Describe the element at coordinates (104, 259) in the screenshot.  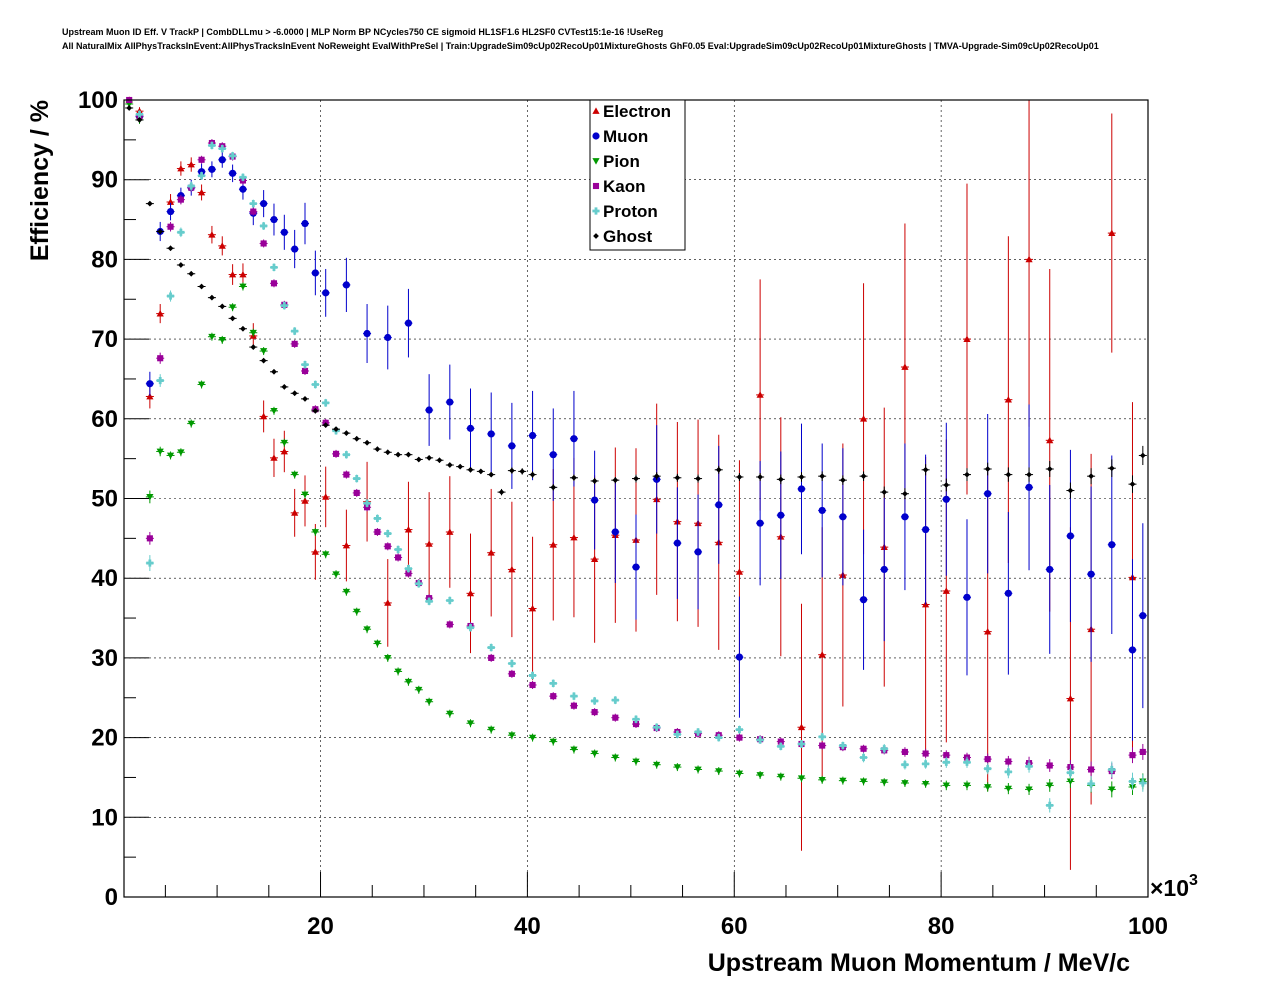
I see `y-tick-label: 80` at that location.